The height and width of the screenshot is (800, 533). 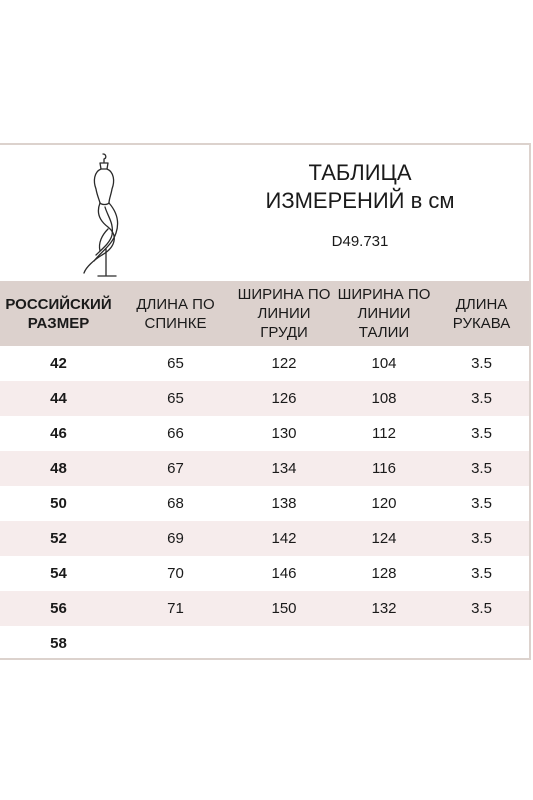 What do you see at coordinates (360, 187) in the screenshot?
I see `chart-title: ТАБЛИЦА ИЗМЕРЕНИЙ в см` at bounding box center [360, 187].